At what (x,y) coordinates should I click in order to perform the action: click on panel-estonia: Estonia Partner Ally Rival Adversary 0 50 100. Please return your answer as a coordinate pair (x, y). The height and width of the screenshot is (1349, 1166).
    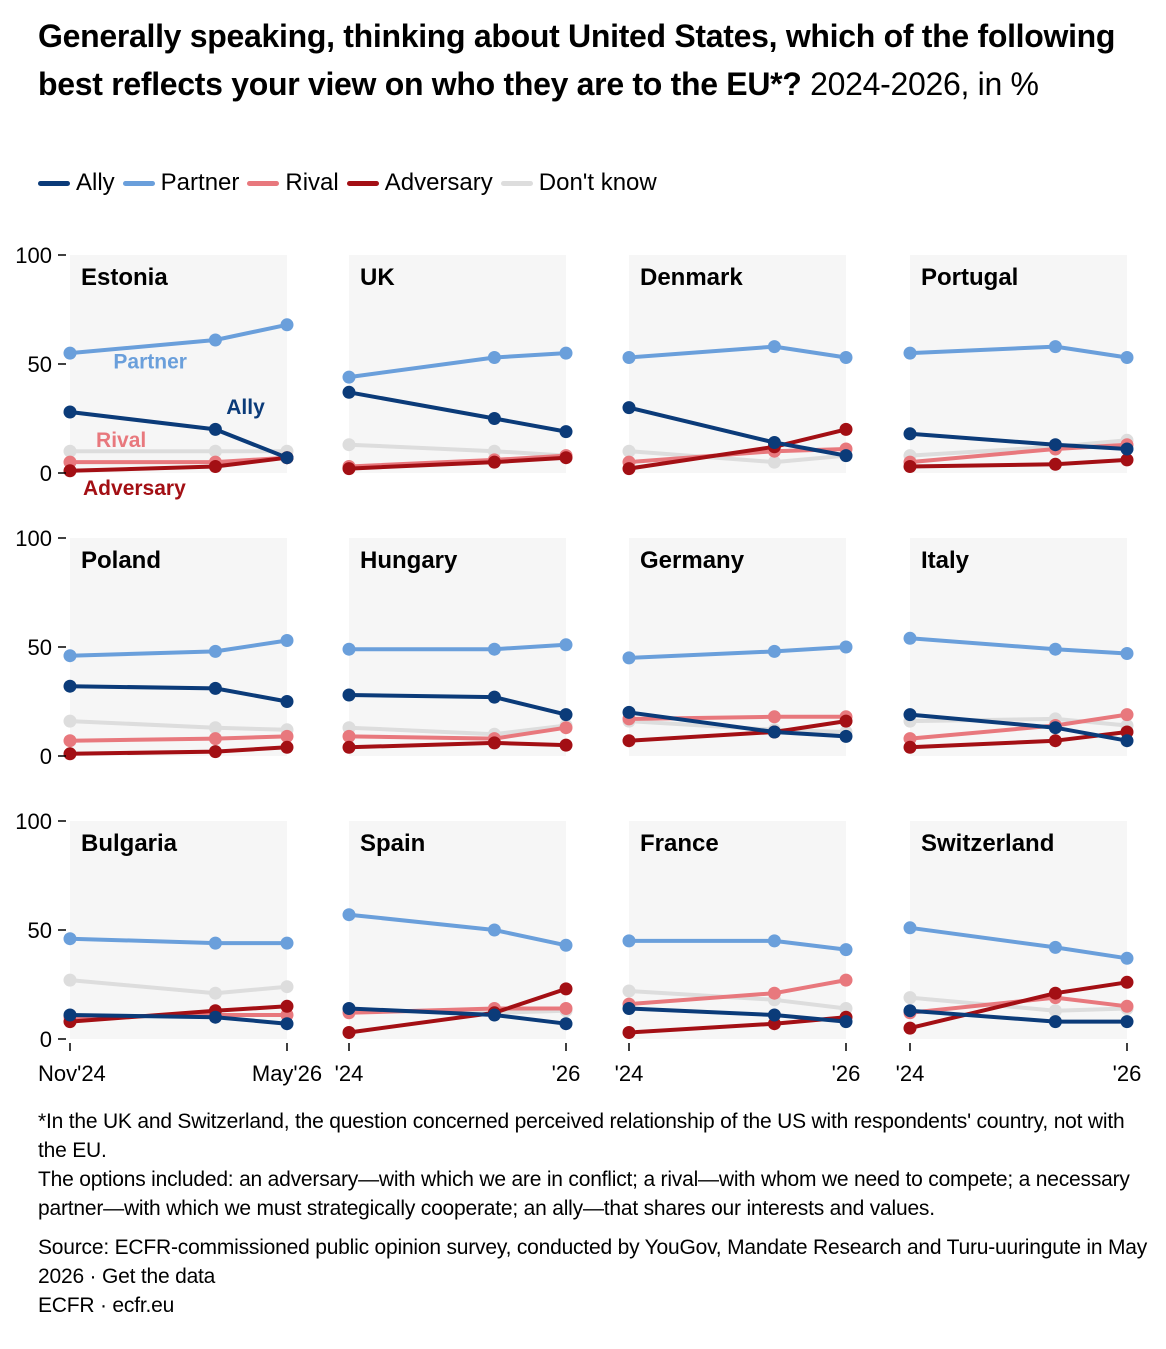
    Looking at the image, I should click on (154, 371).